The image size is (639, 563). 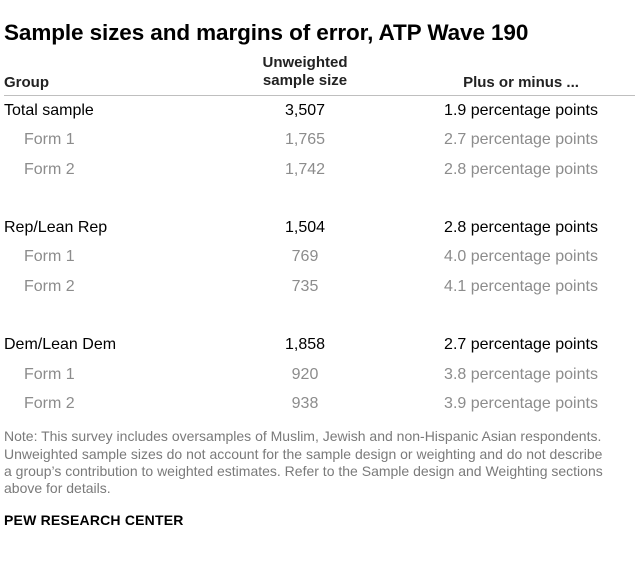 What do you see at coordinates (305, 110) in the screenshot?
I see `row-sample-size: 3,507` at bounding box center [305, 110].